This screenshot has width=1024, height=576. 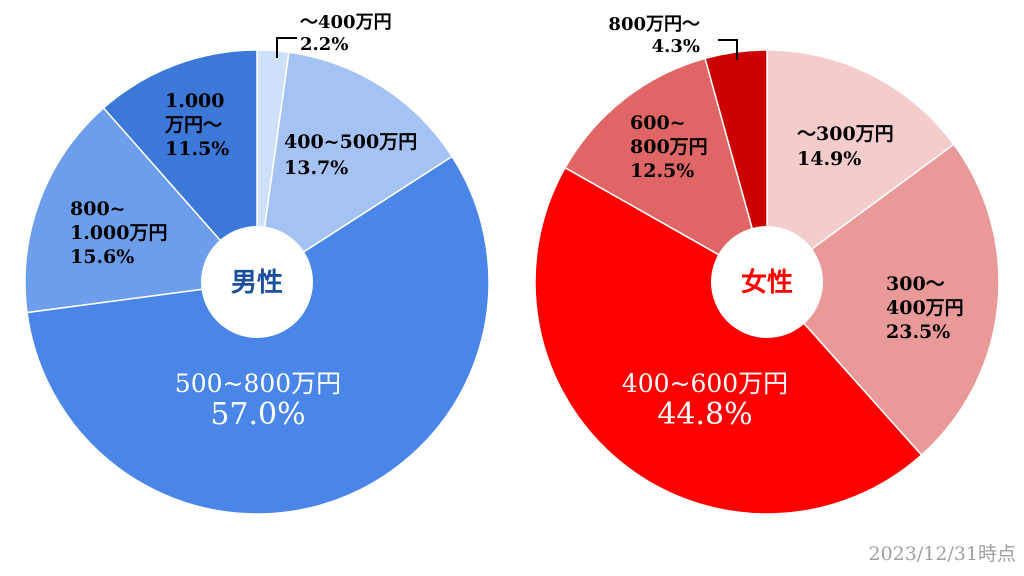 What do you see at coordinates (676, 46) in the screenshot?
I see `slice-percentage: 4.3%` at bounding box center [676, 46].